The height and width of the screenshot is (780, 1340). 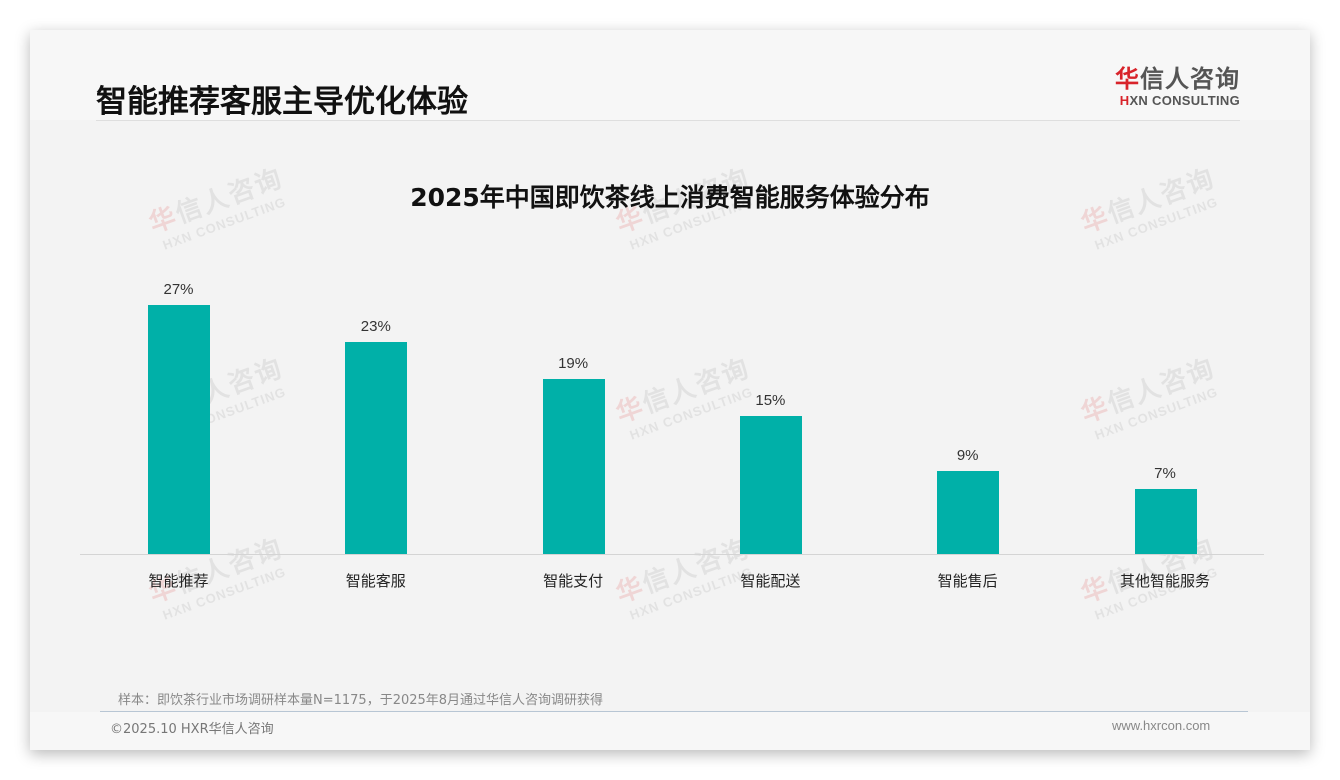 What do you see at coordinates (770, 400) in the screenshot?
I see `bar-value-label: 15%` at bounding box center [770, 400].